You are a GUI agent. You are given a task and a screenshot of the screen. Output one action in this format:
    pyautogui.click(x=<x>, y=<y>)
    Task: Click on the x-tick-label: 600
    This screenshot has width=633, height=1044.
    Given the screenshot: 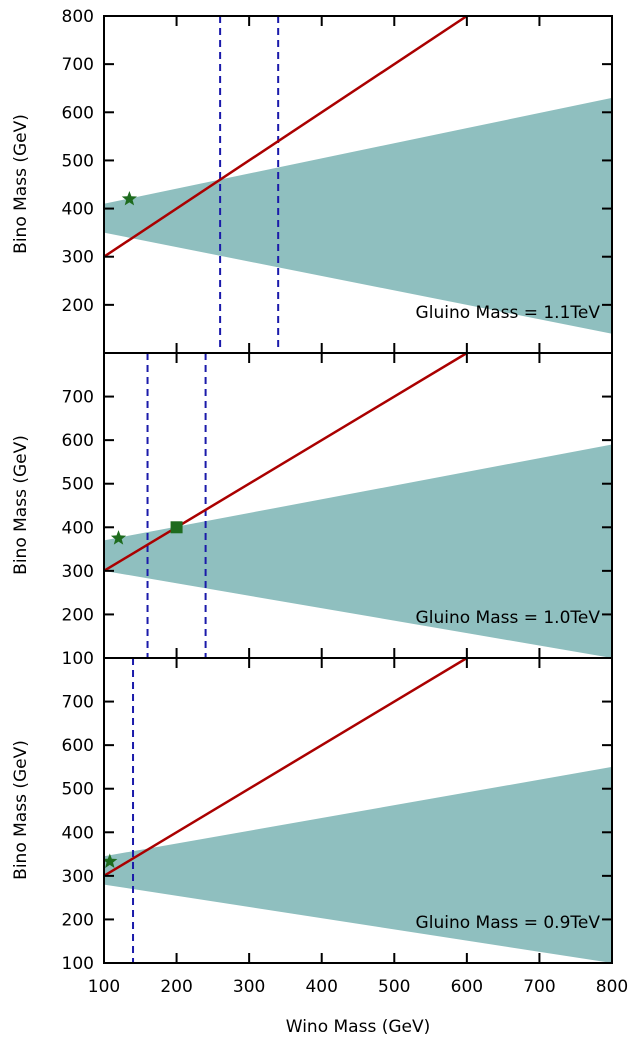 What is the action you would take?
    pyautogui.click(x=467, y=987)
    